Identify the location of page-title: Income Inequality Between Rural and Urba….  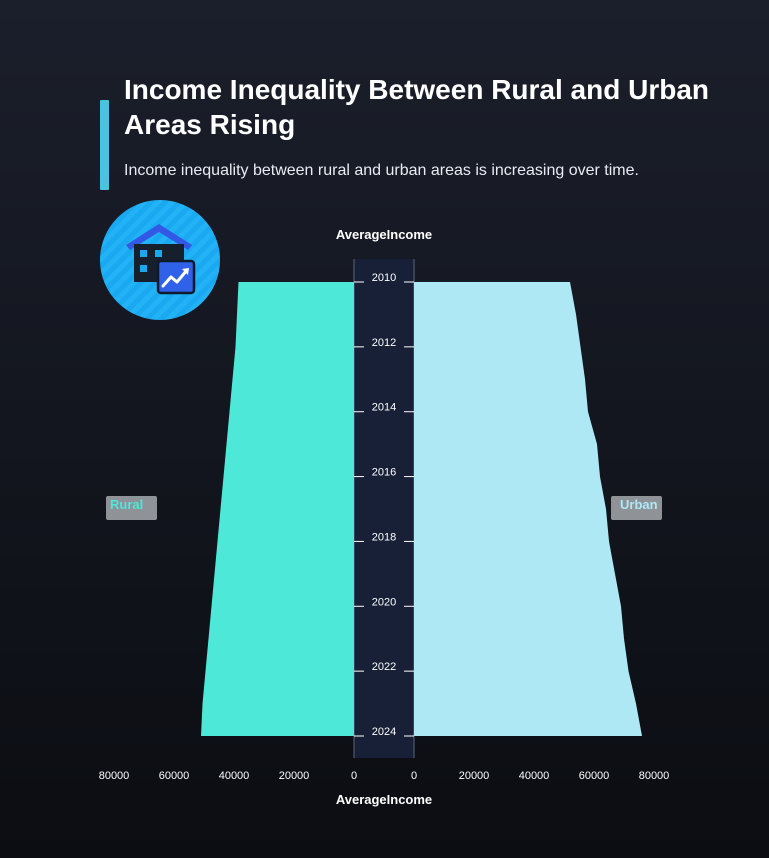
(417, 107).